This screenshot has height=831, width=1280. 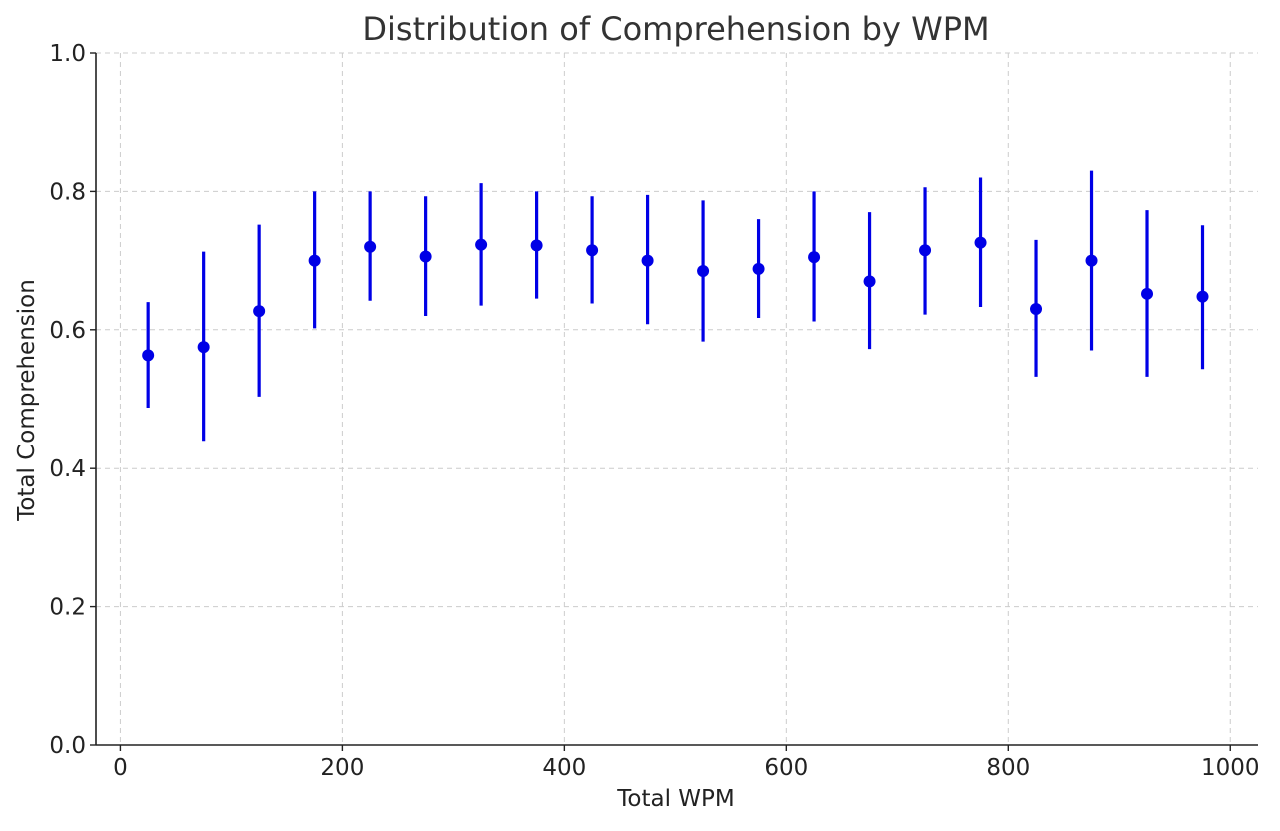 What do you see at coordinates (67, 331) in the screenshot?
I see `y-tick-label: 0.6` at bounding box center [67, 331].